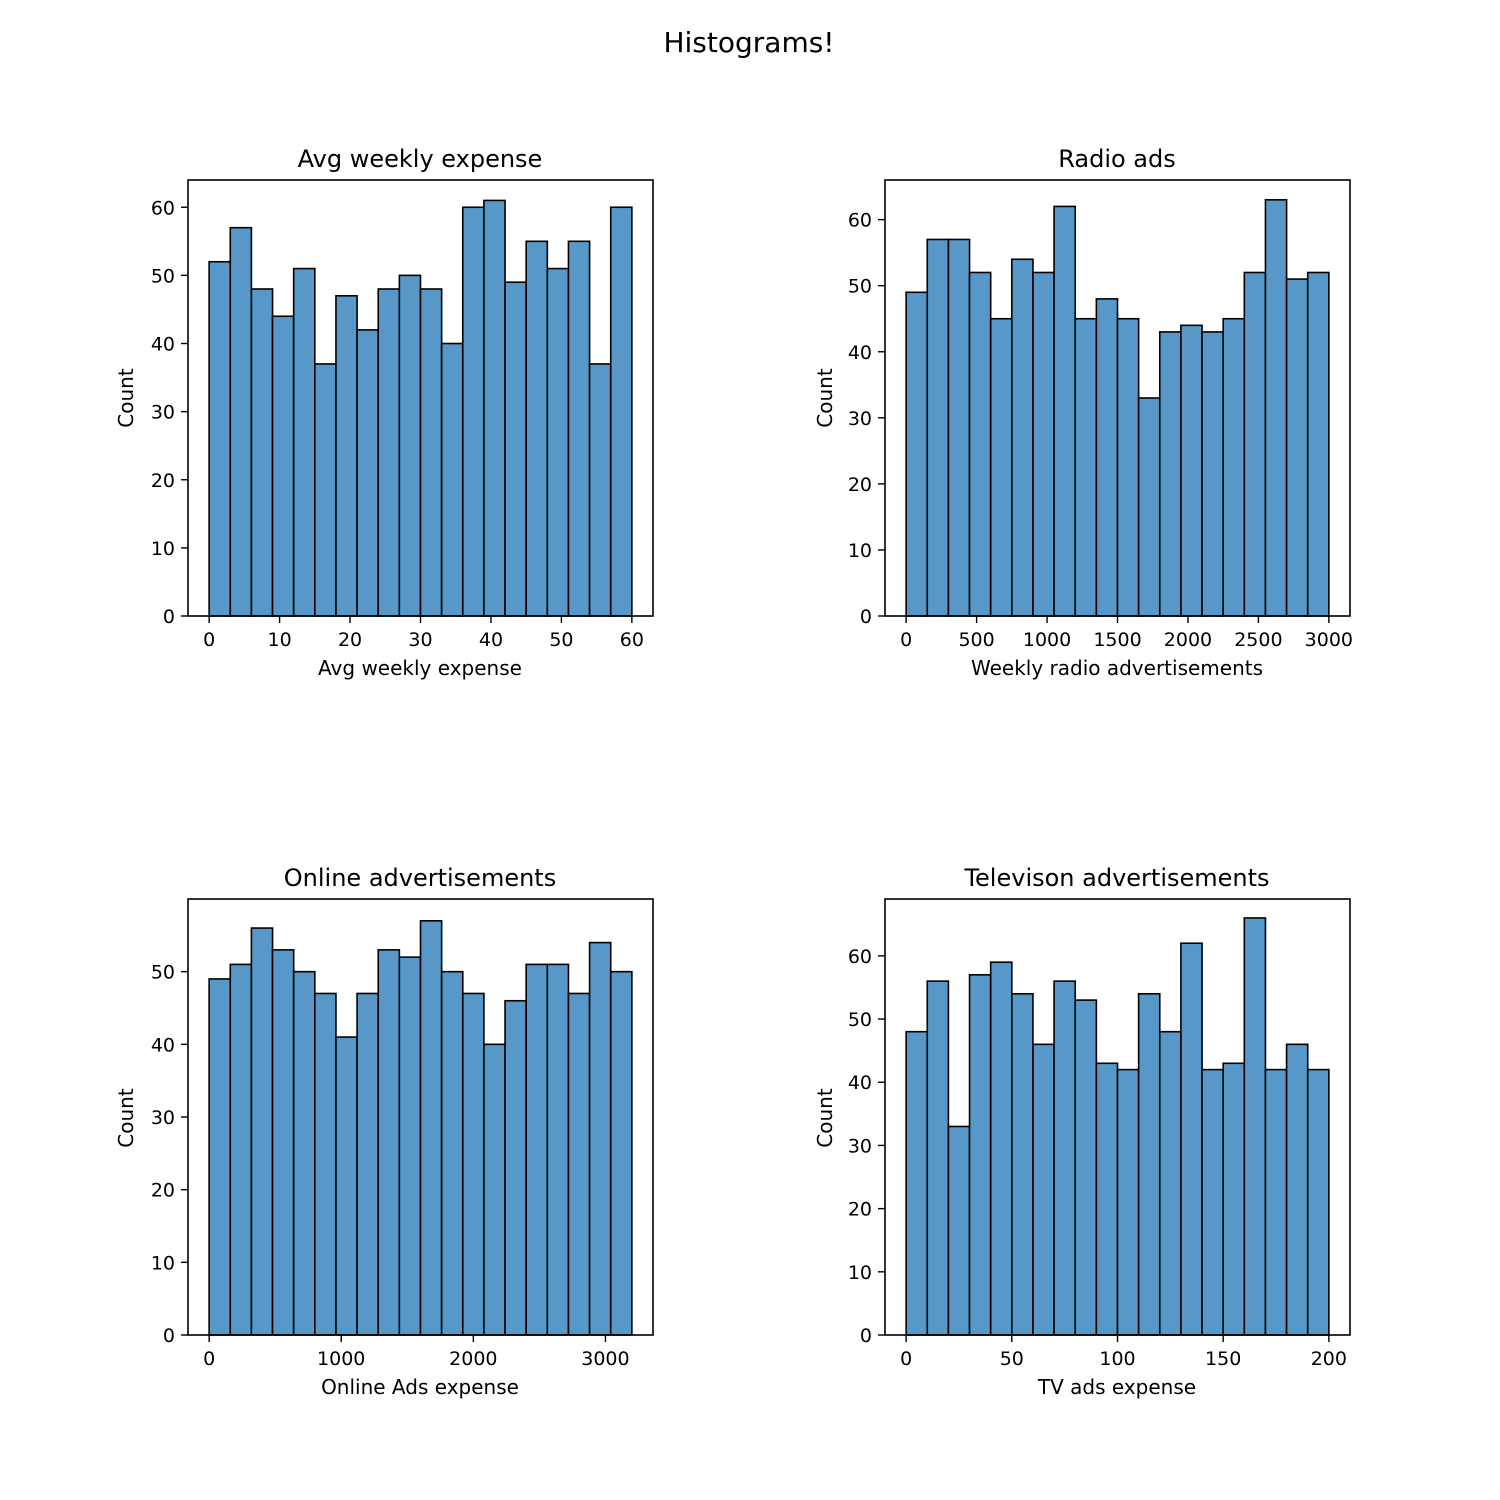  I want to click on x-axis-label: Weekly radio advertisements, so click(1117, 668).